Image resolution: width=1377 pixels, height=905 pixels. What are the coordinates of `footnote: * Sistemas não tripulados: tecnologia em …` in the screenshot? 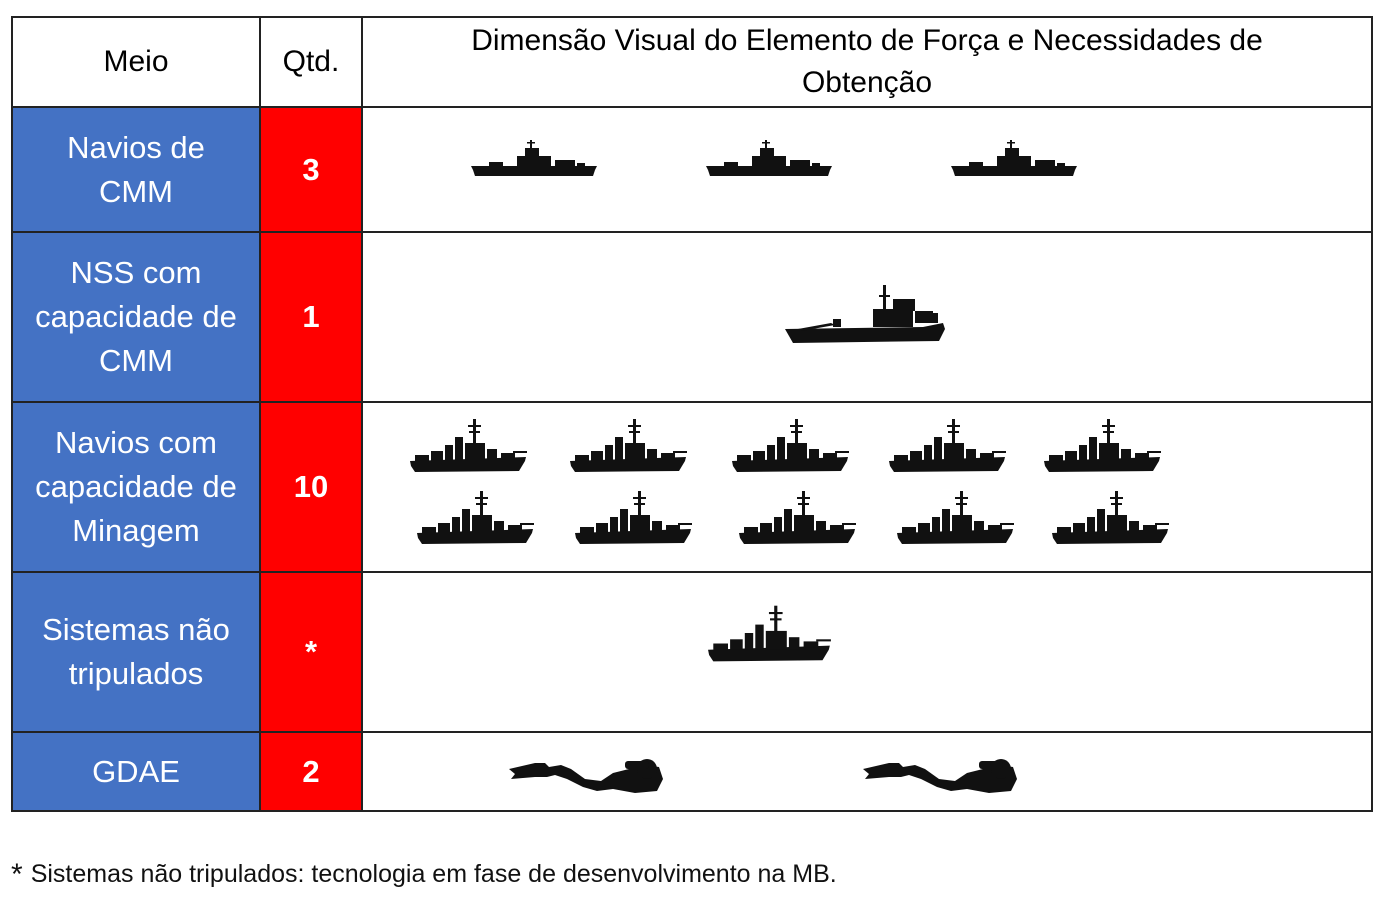 It's located at (424, 875).